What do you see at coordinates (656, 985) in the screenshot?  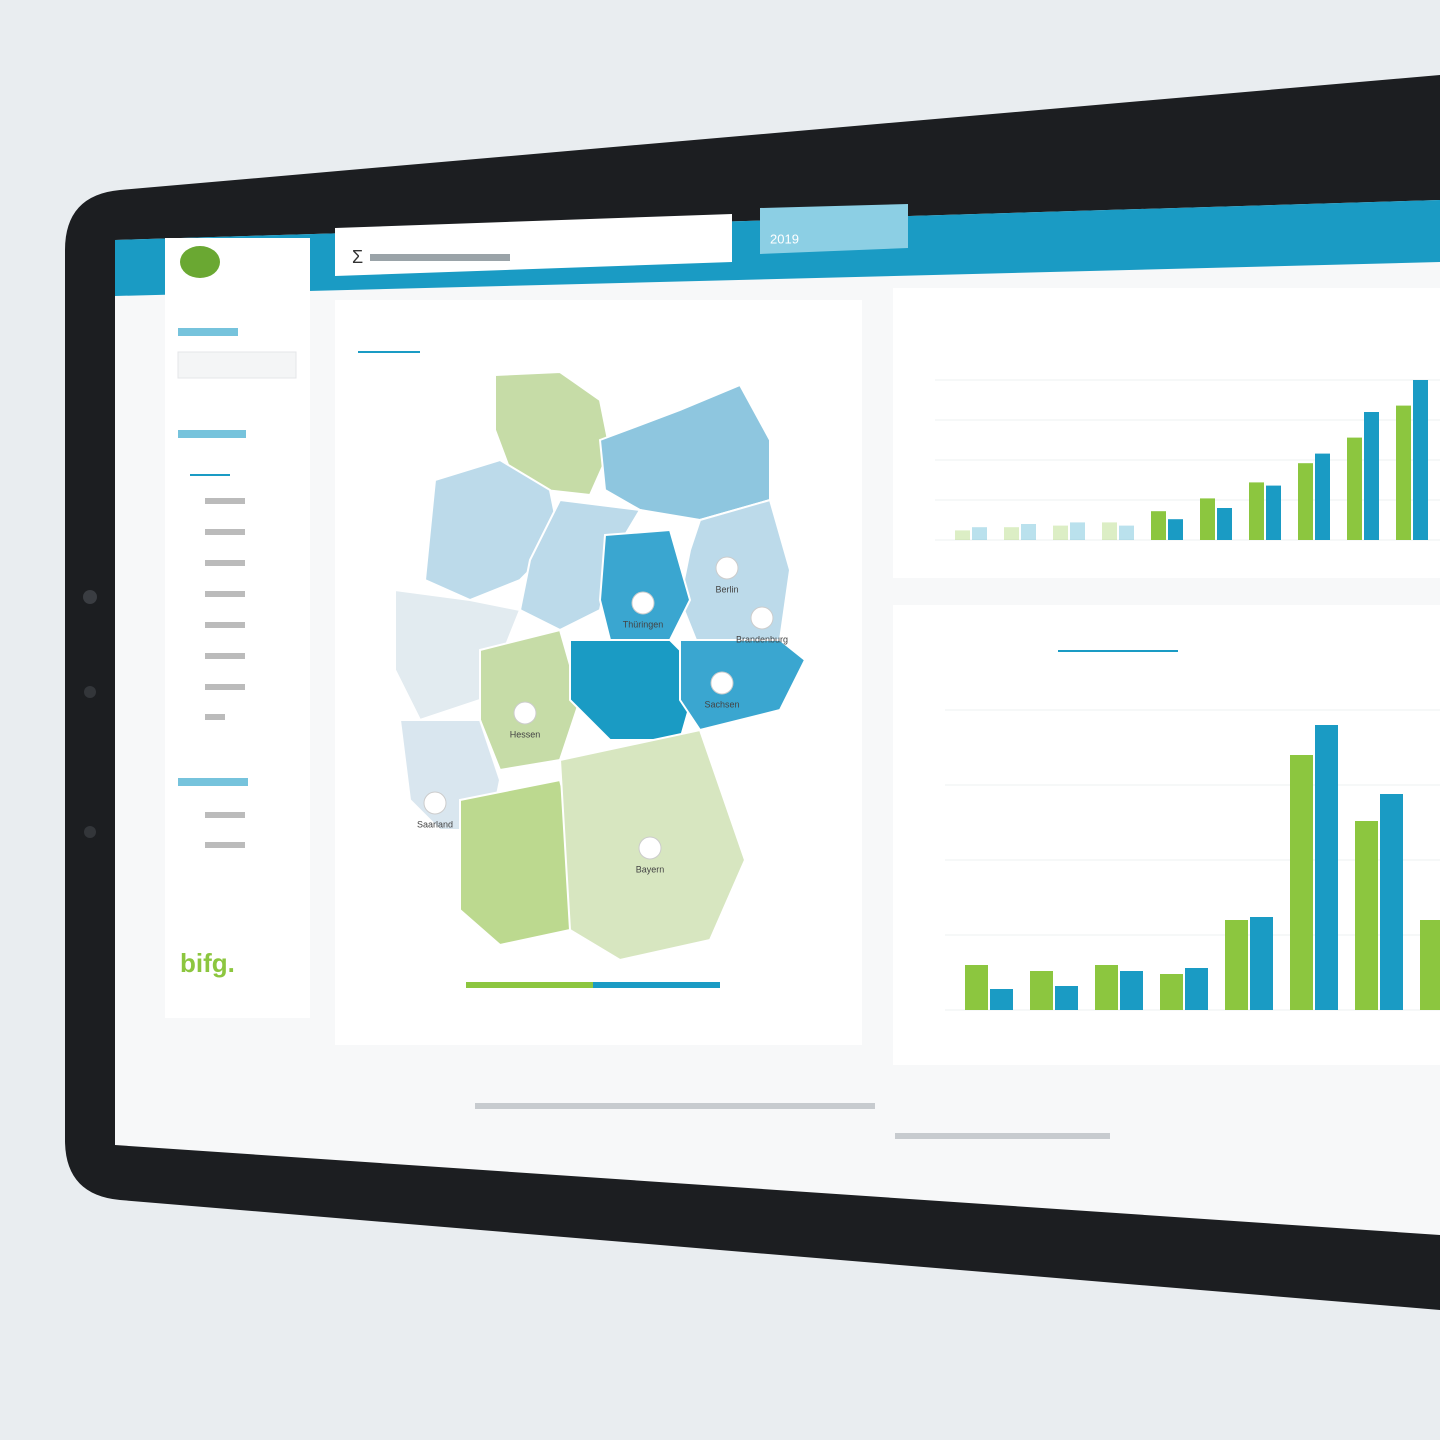 I see `legend-scale` at bounding box center [656, 985].